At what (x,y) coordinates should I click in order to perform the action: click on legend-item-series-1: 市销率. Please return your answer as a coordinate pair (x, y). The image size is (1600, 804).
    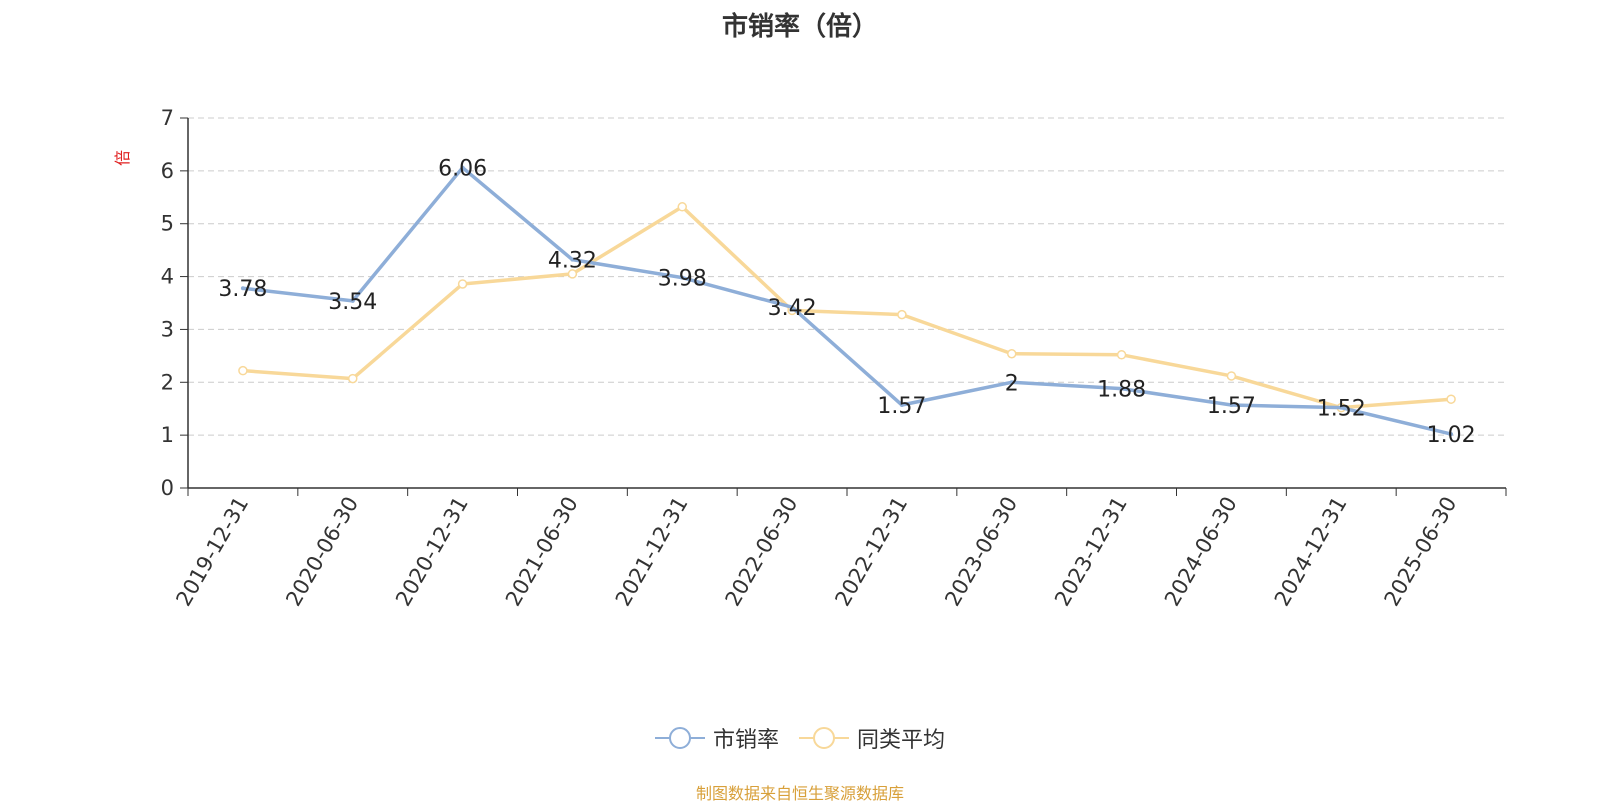
    Looking at the image, I should click on (716, 738).